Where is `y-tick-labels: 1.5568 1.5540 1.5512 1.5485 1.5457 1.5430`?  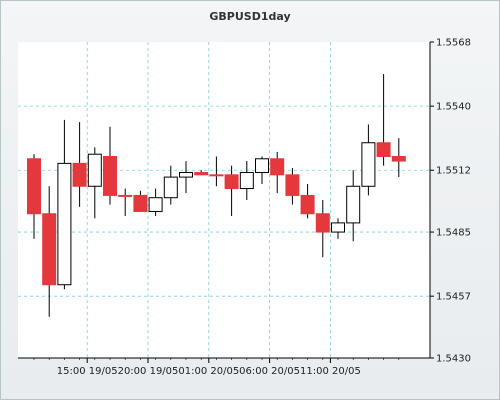
y-tick-labels: 1.5568 1.5540 1.5512 1.5485 1.5457 1.5430 is located at coordinates (450, 201).